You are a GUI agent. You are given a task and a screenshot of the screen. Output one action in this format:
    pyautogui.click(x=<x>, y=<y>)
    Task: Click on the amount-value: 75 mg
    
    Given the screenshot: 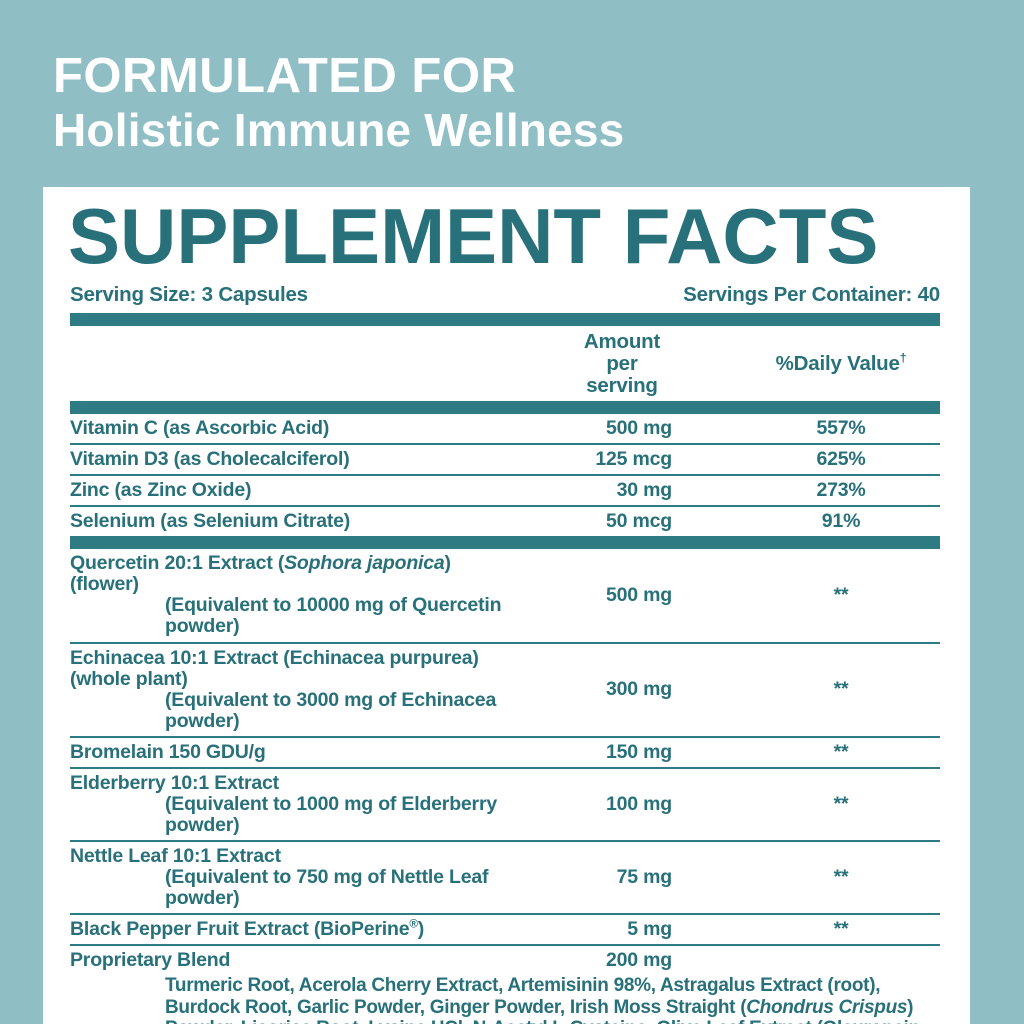 What is the action you would take?
    pyautogui.click(x=644, y=876)
    